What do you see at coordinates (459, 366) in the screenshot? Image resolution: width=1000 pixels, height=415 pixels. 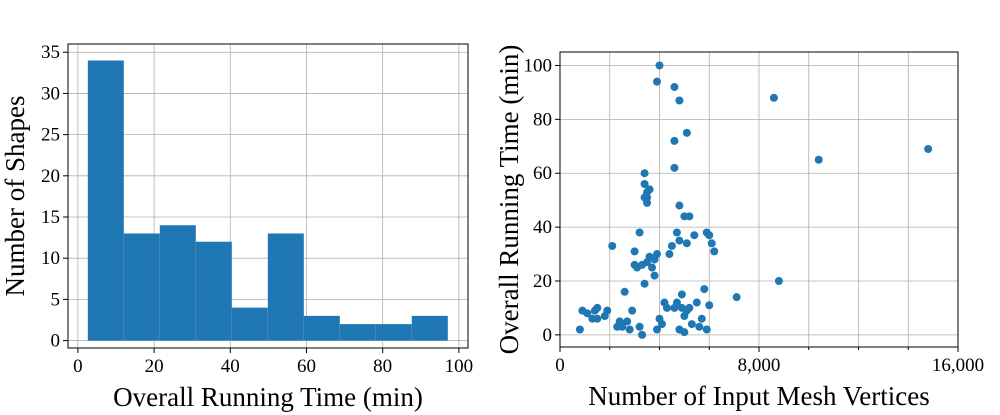 I see `x-tick-label: 100` at bounding box center [459, 366].